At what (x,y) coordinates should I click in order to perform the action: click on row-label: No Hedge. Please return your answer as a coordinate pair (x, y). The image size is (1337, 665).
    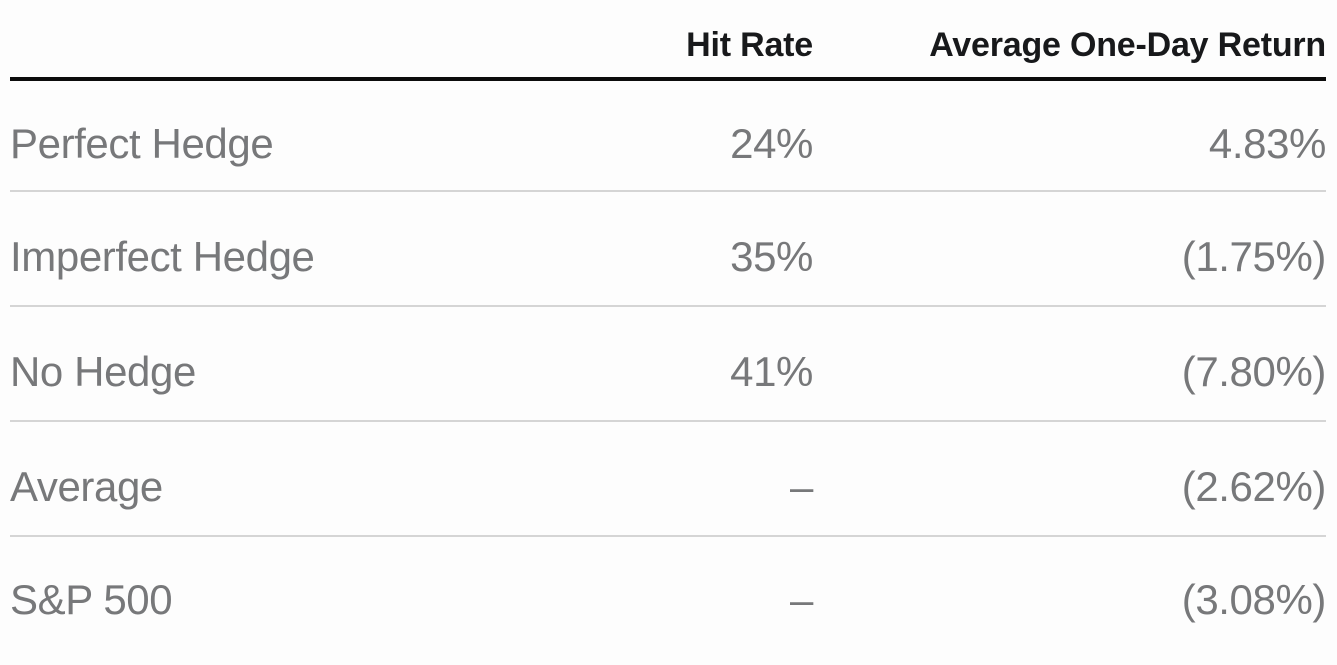
    Looking at the image, I should click on (103, 371).